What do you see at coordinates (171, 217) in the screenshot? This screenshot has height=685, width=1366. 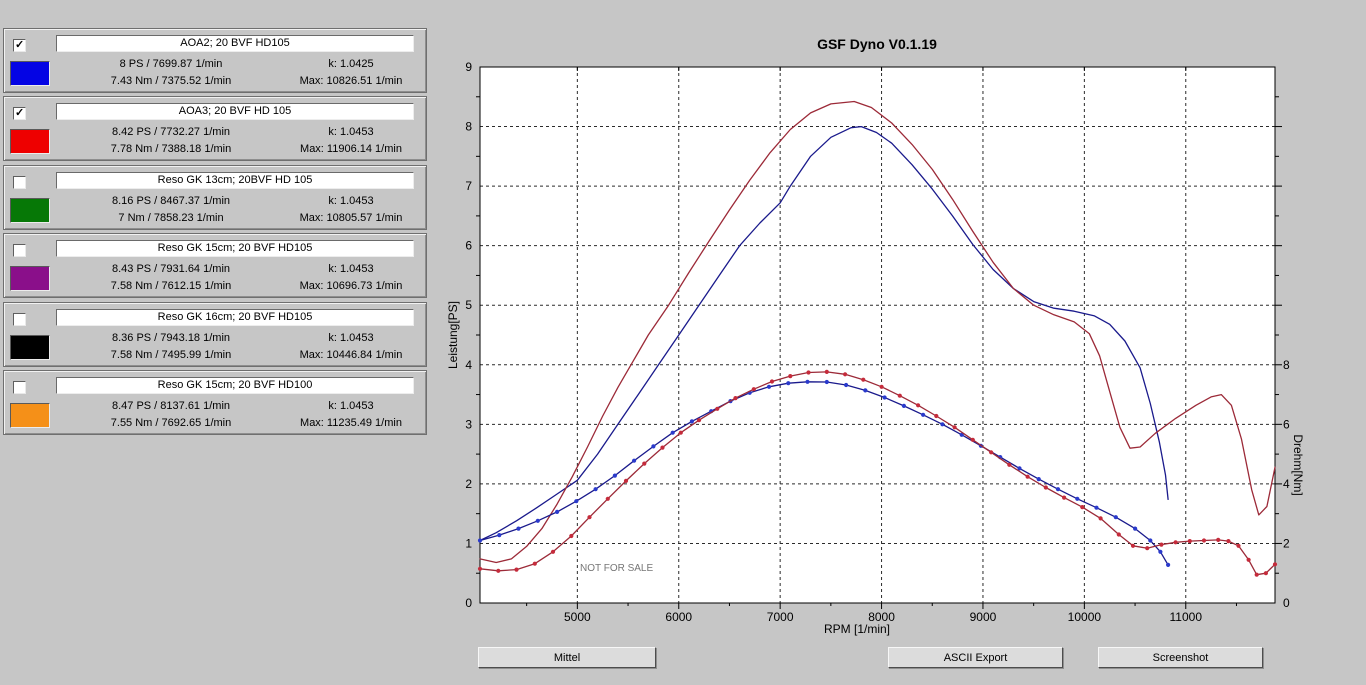 I see `stat-max-torque: 7 Nm / 7858.23 1/min` at bounding box center [171, 217].